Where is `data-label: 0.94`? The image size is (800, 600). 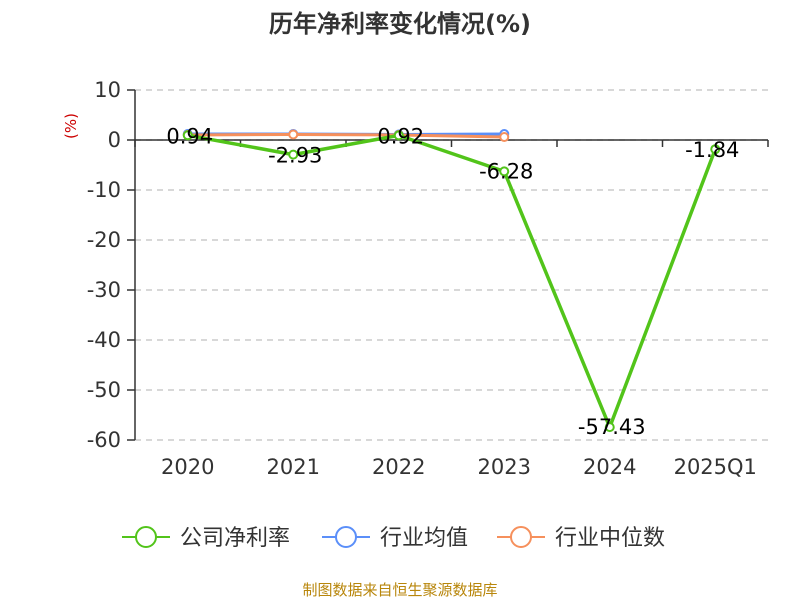 data-label: 0.94 is located at coordinates (189, 136).